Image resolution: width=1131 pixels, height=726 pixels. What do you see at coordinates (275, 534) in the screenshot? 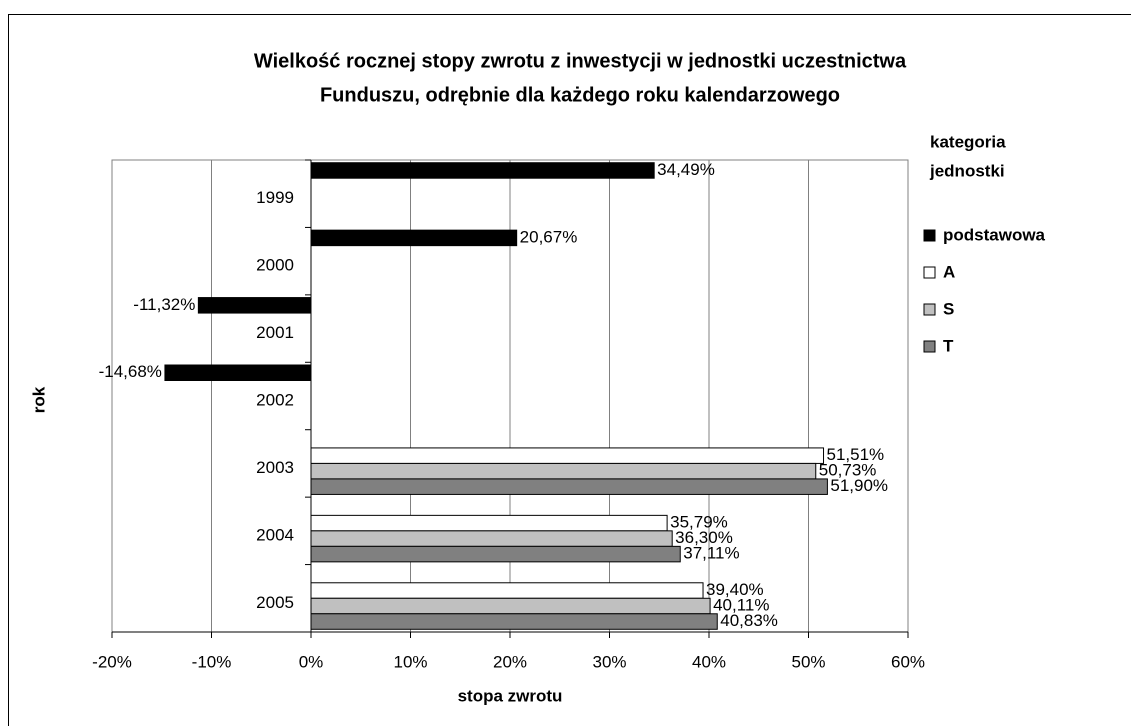
I see `y-tick-label: 2004` at bounding box center [275, 534].